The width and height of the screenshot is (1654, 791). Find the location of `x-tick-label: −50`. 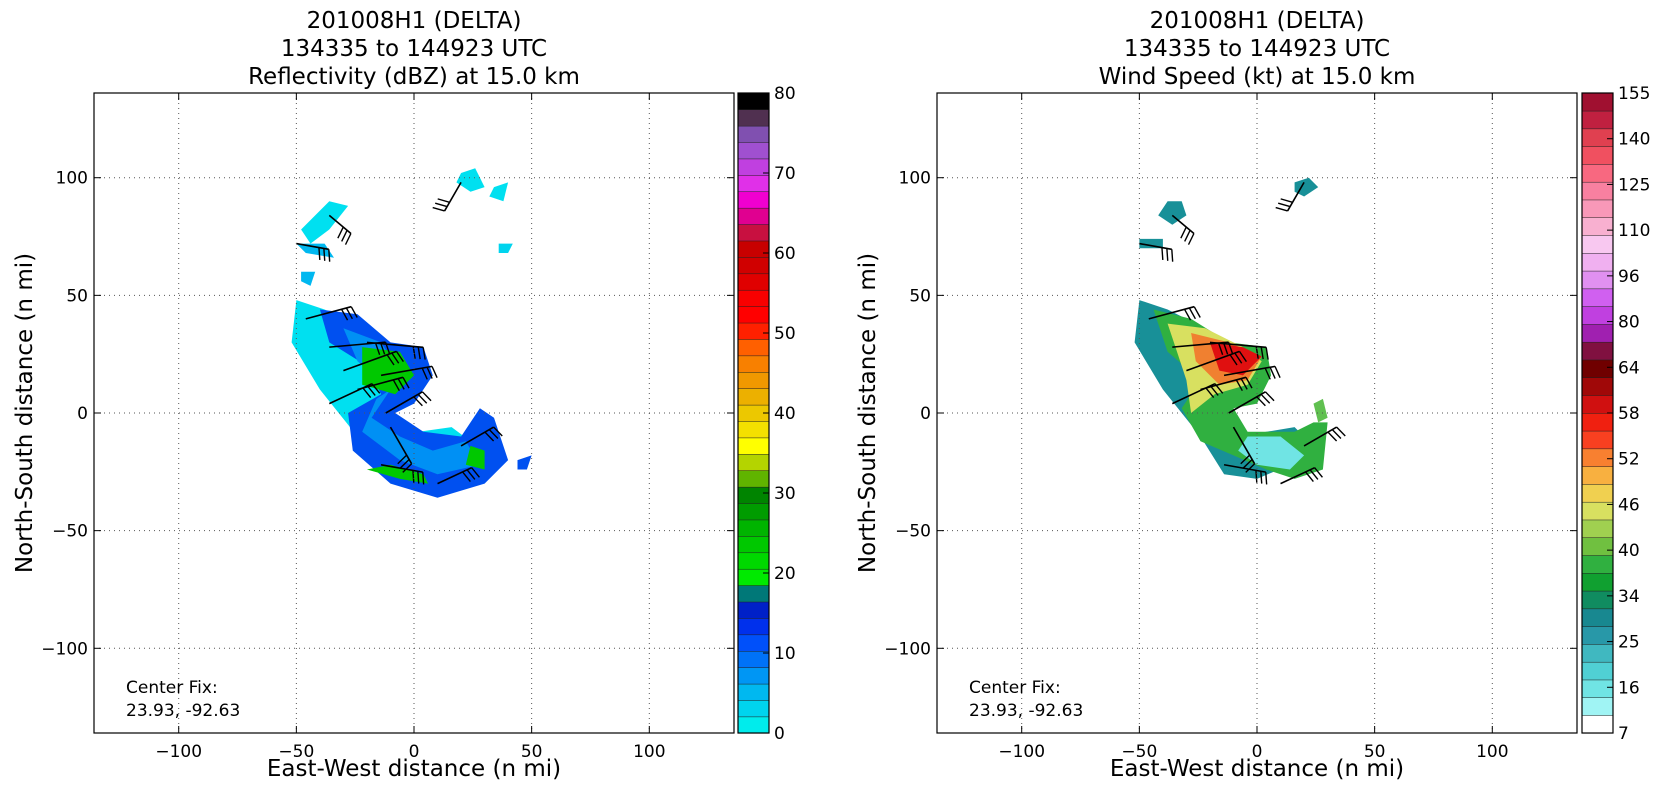

x-tick-label: −50 is located at coordinates (296, 752).